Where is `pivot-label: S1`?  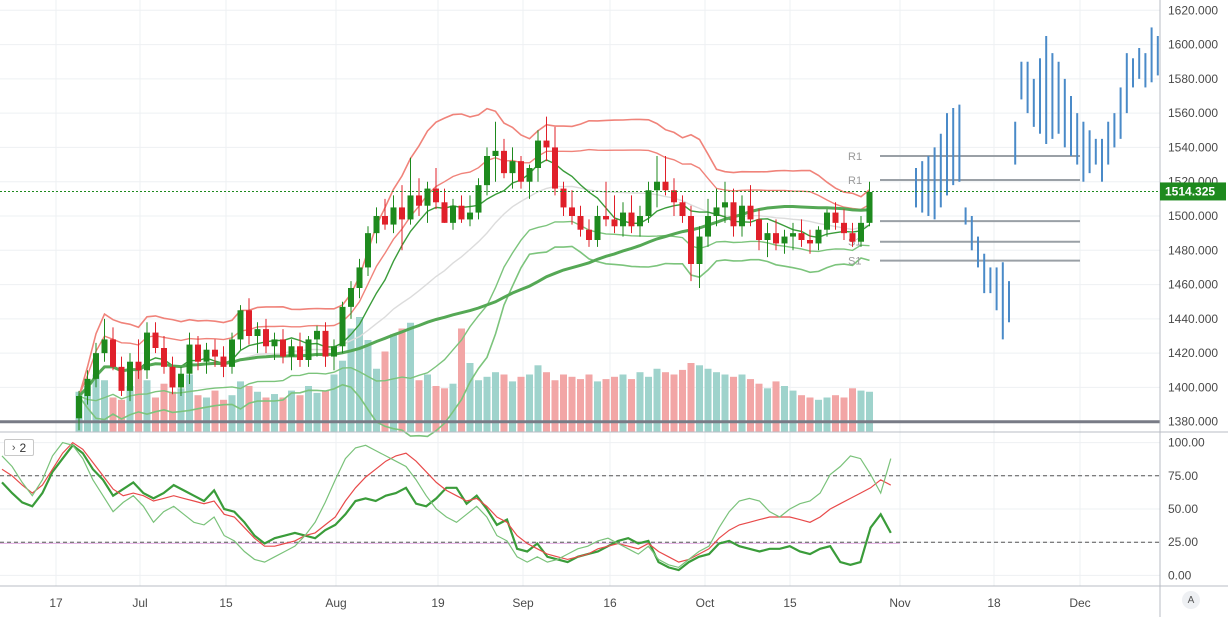
pivot-label: S1 is located at coordinates (854, 262).